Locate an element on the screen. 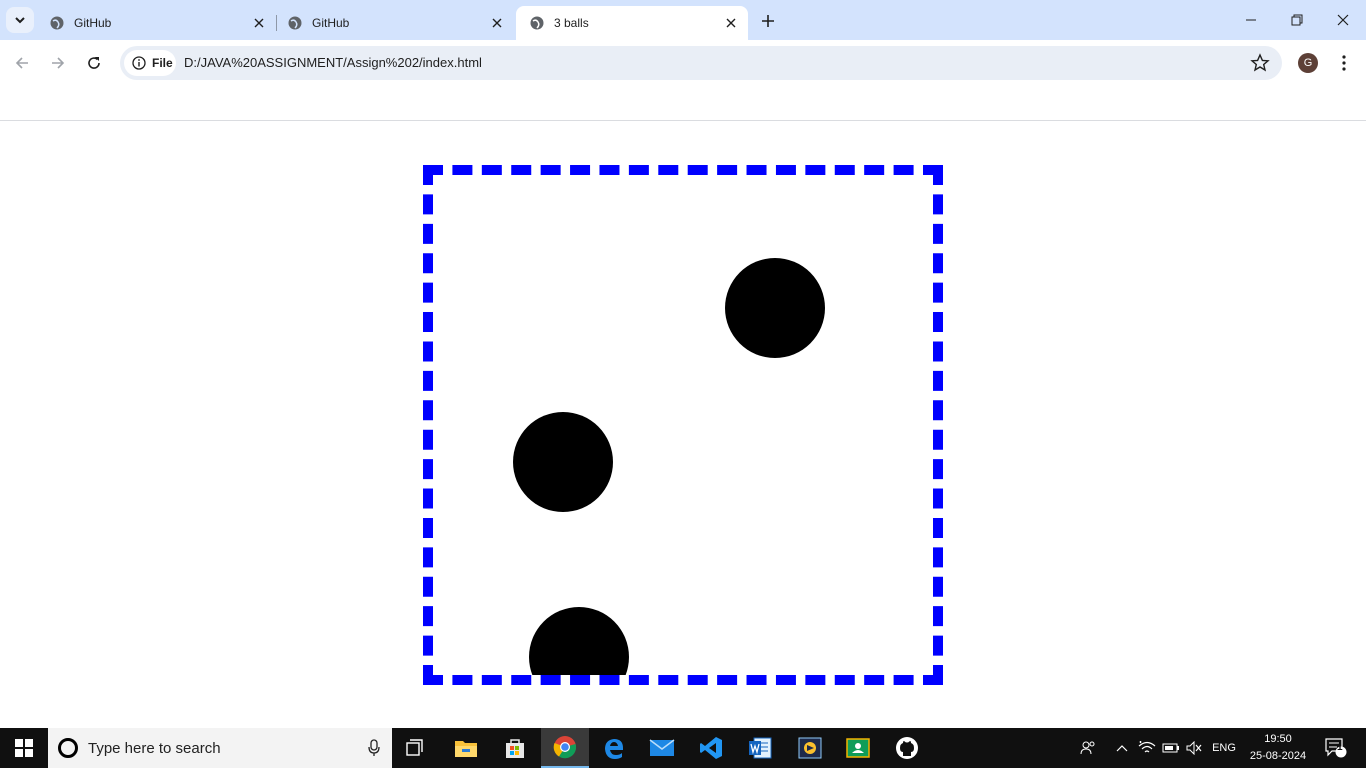 The width and height of the screenshot is (1366, 768). clock: 19:50 25-08-2024 is located at coordinates (1278, 748).